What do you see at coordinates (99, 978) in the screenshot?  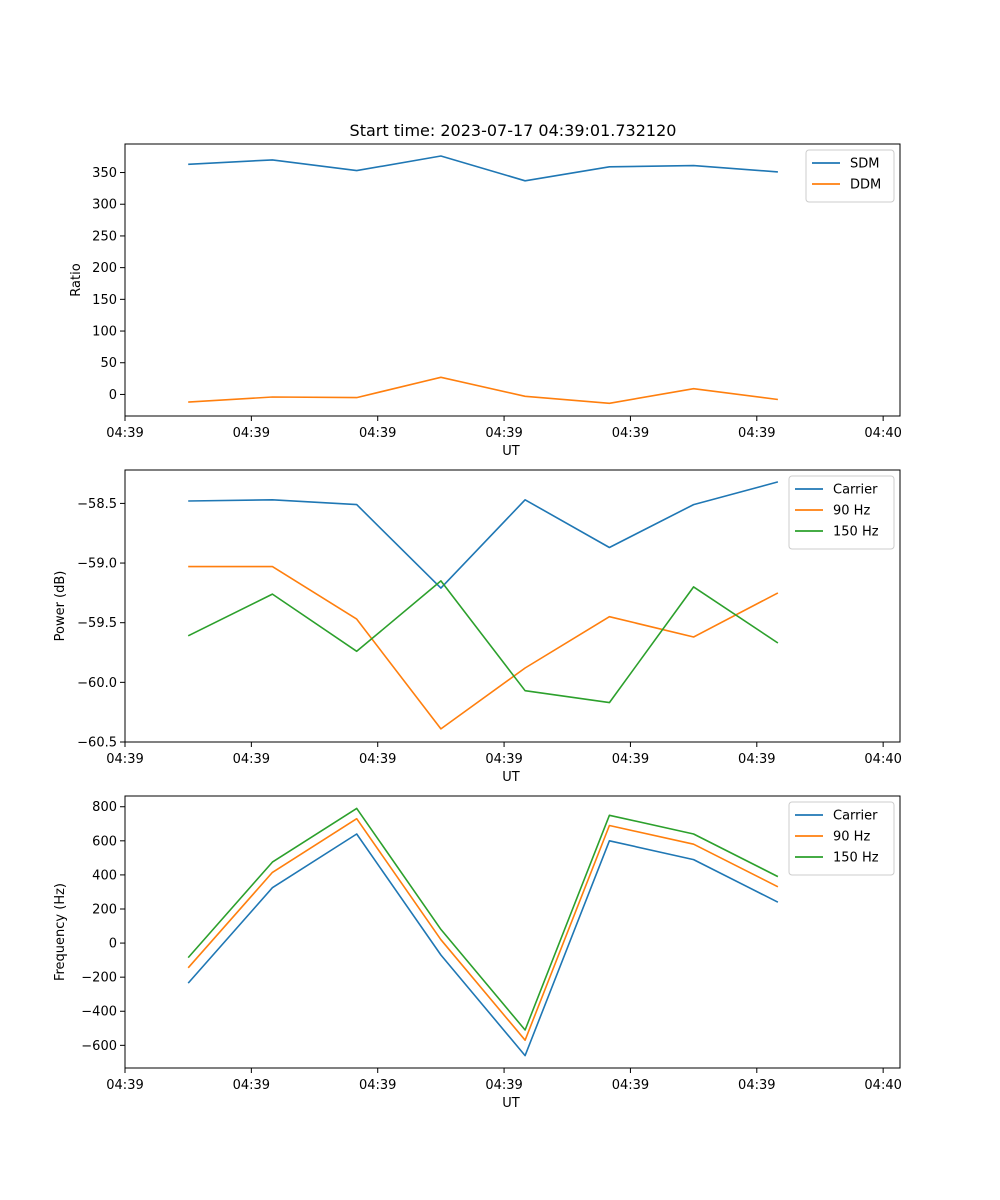 I see `y-tick-label: −200` at bounding box center [99, 978].